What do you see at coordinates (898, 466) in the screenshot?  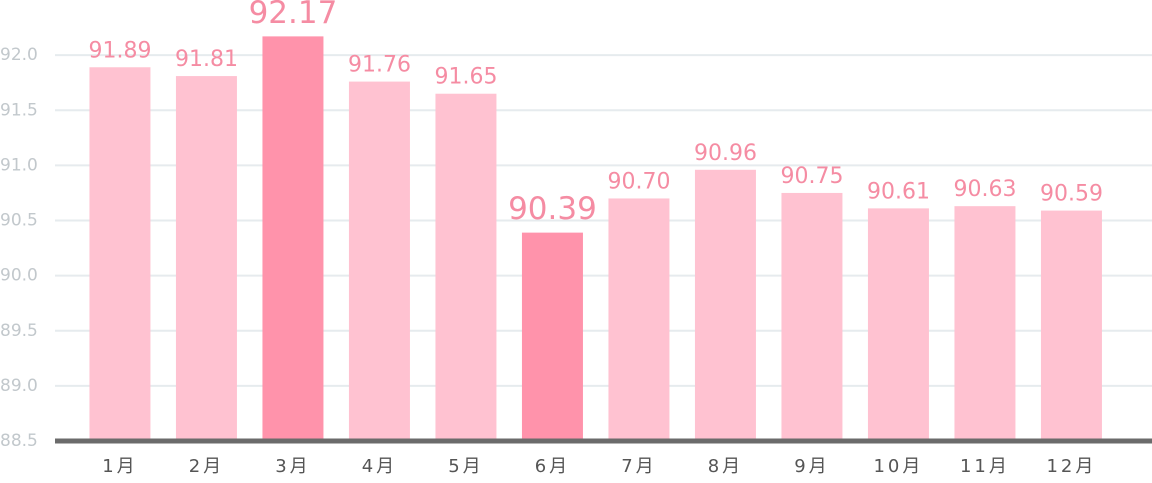 I see `x-tick-label: 10月` at bounding box center [898, 466].